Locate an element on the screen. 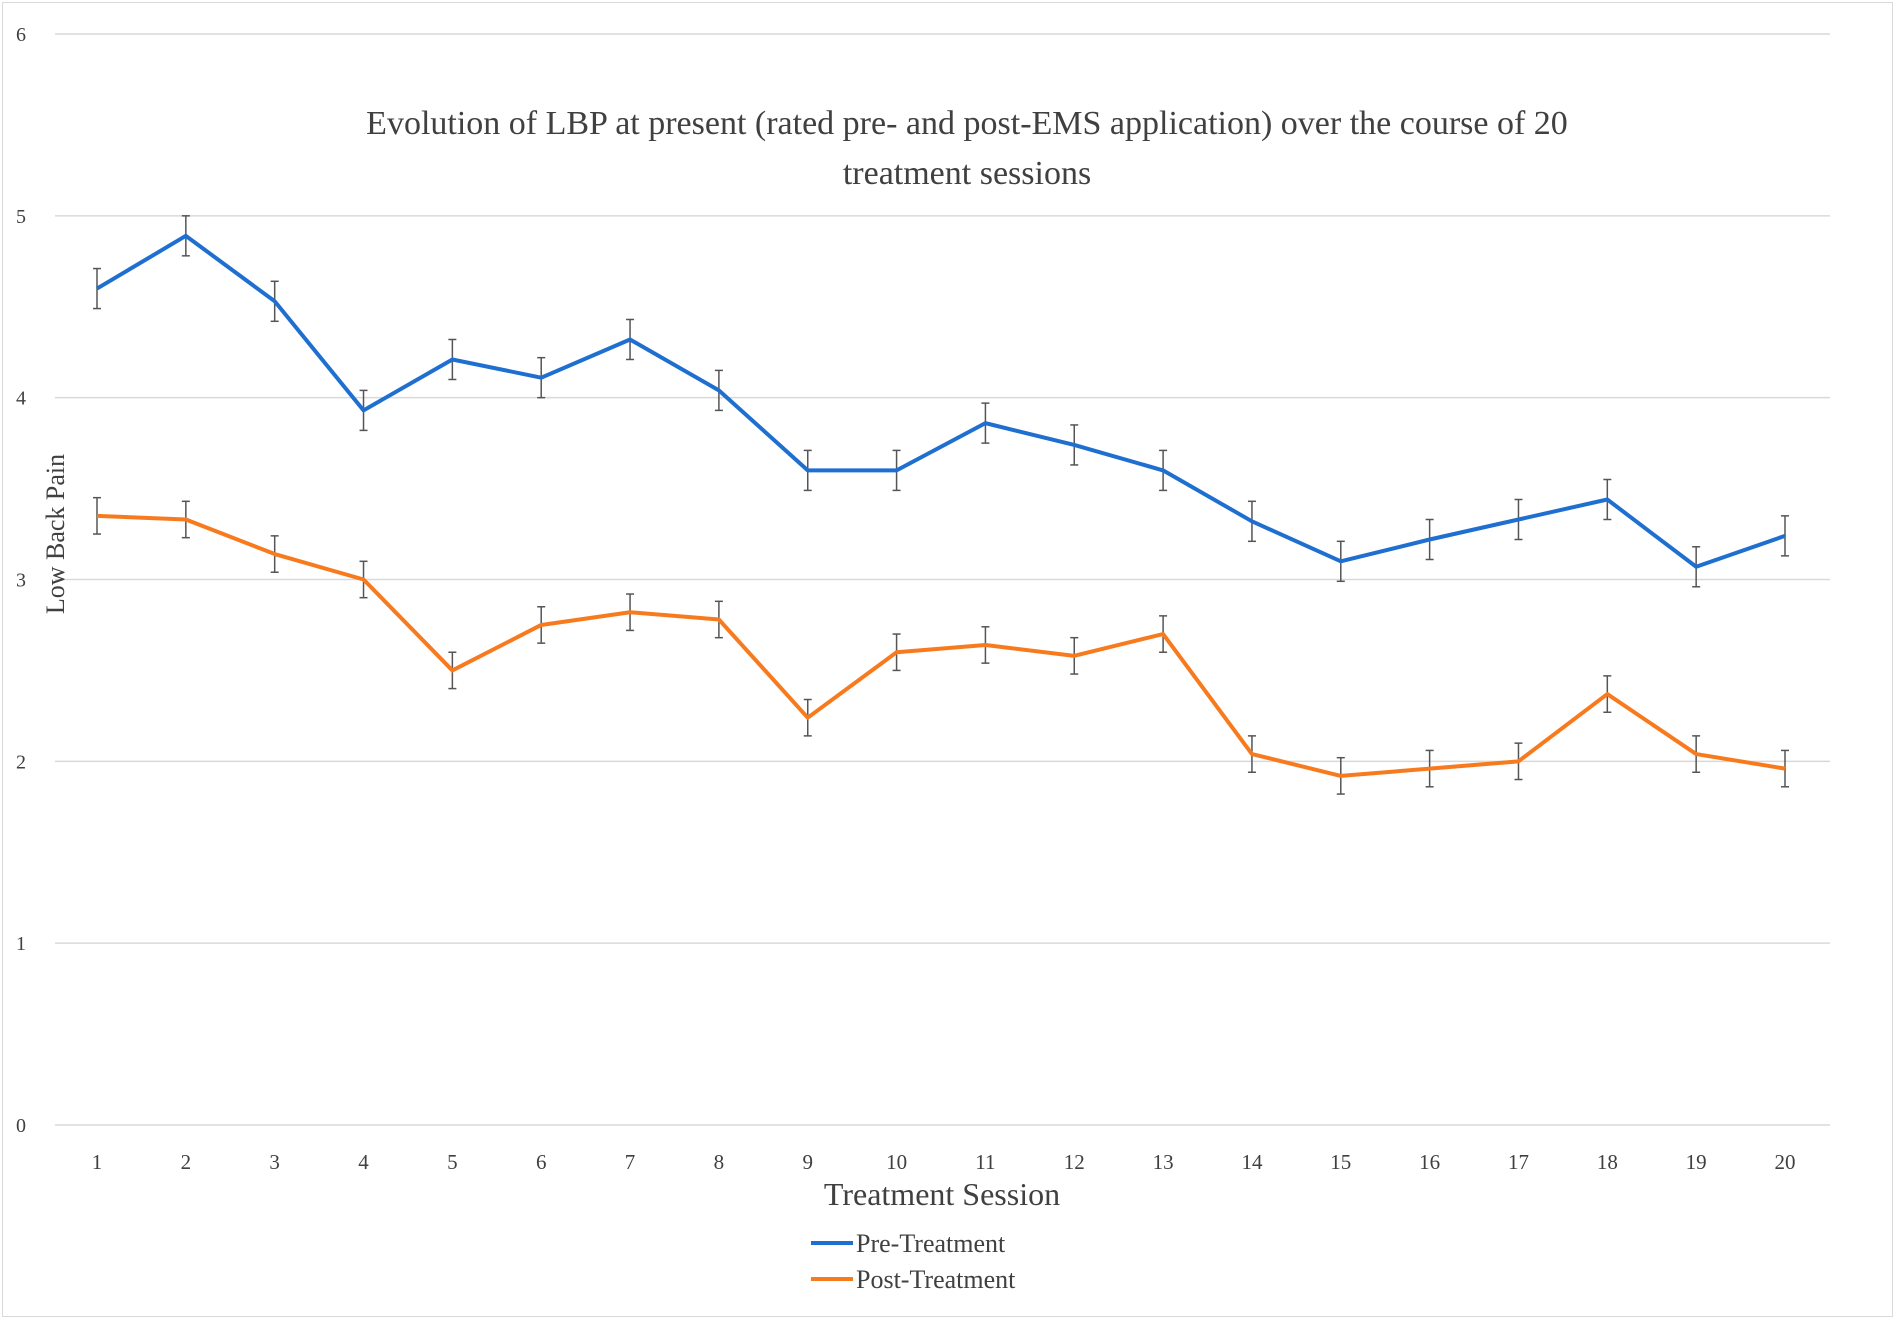 The image size is (1897, 1321). legend-label-pre: Pre-Treatment is located at coordinates (931, 1243).